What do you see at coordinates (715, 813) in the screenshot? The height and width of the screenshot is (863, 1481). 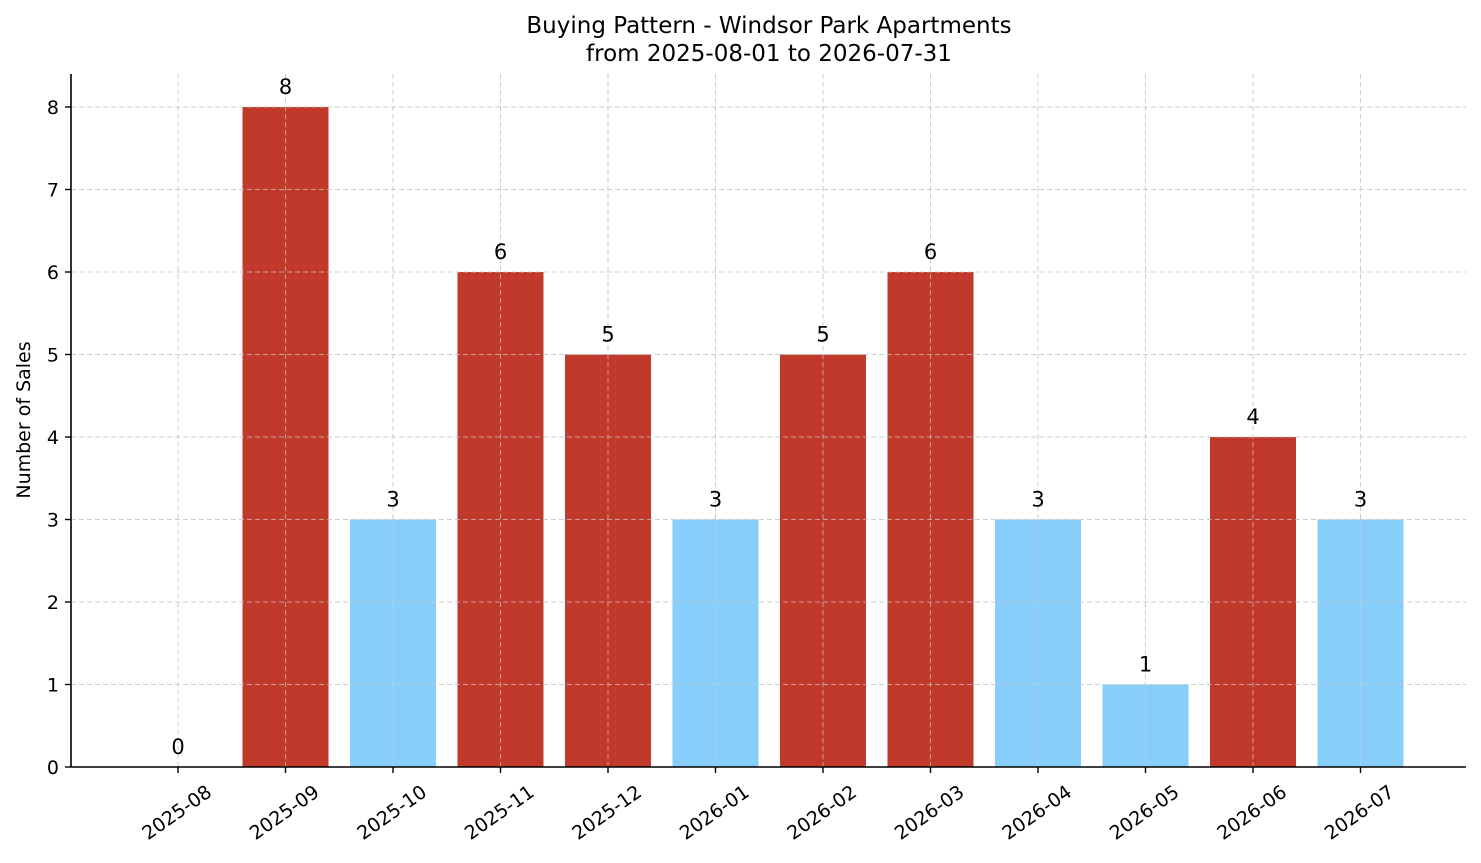 I see `x-tick-label: 2026-01` at bounding box center [715, 813].